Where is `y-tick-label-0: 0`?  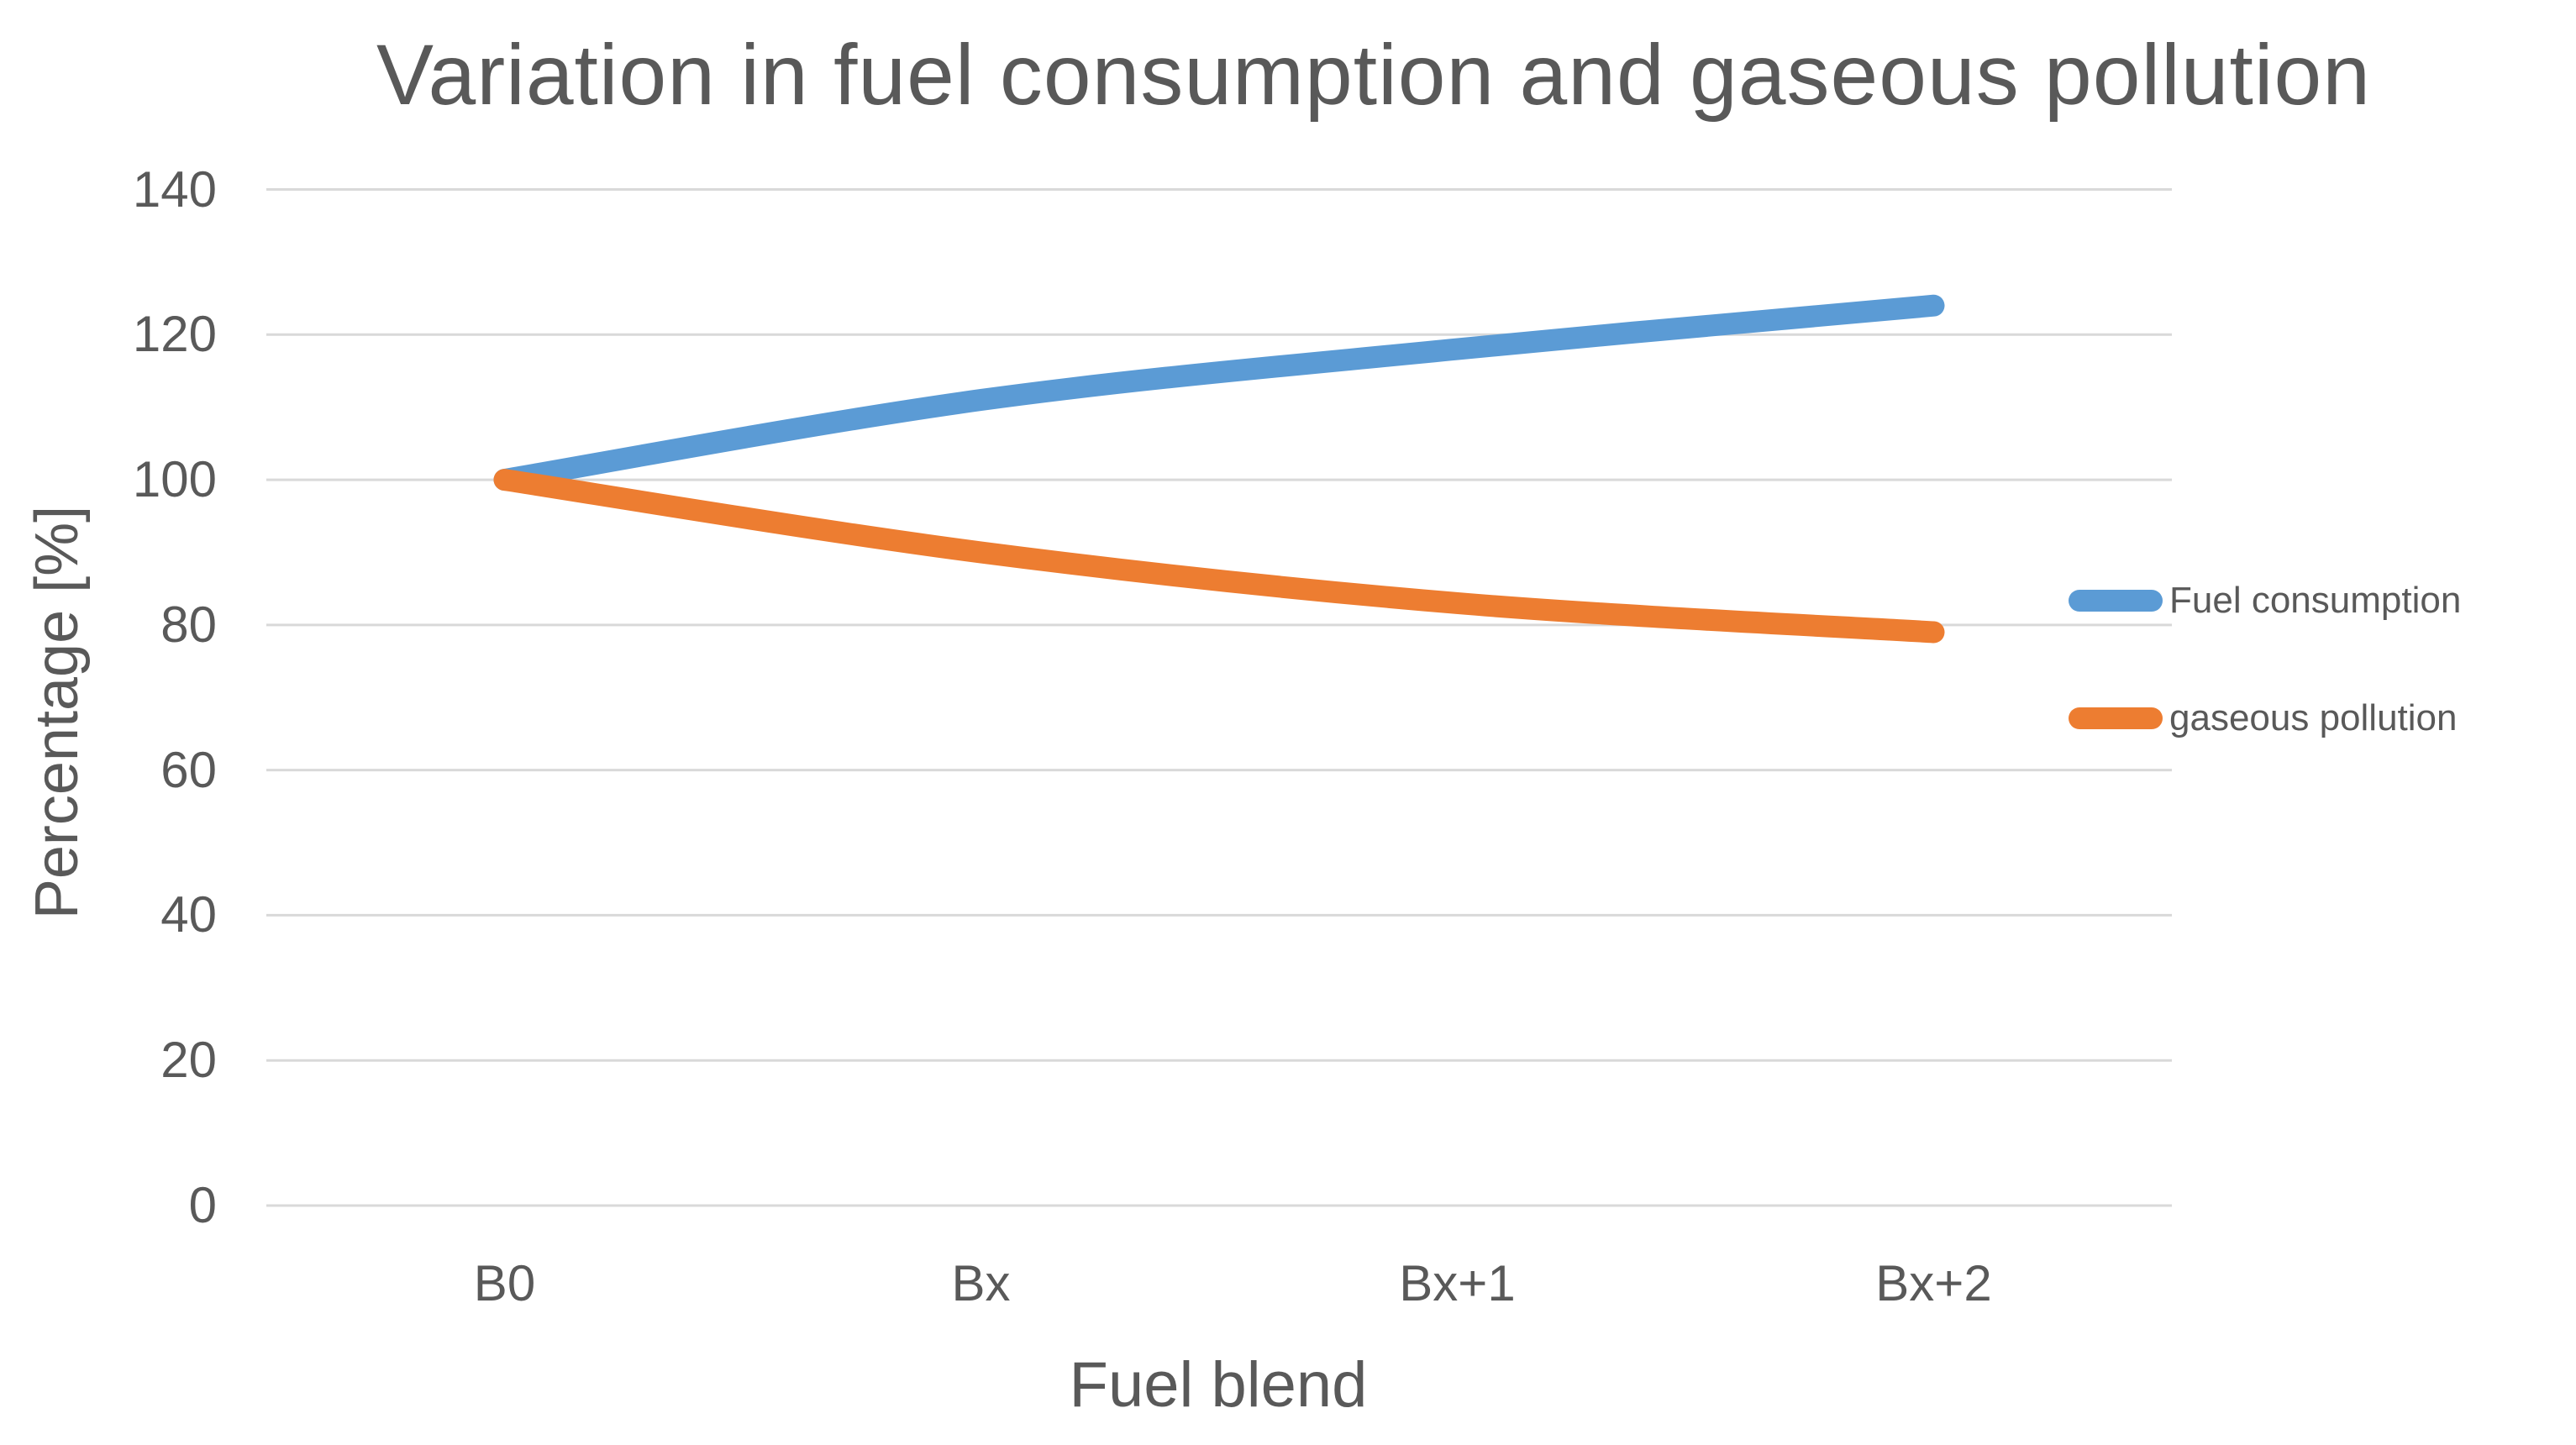
y-tick-label-0: 0 is located at coordinates (202, 1205).